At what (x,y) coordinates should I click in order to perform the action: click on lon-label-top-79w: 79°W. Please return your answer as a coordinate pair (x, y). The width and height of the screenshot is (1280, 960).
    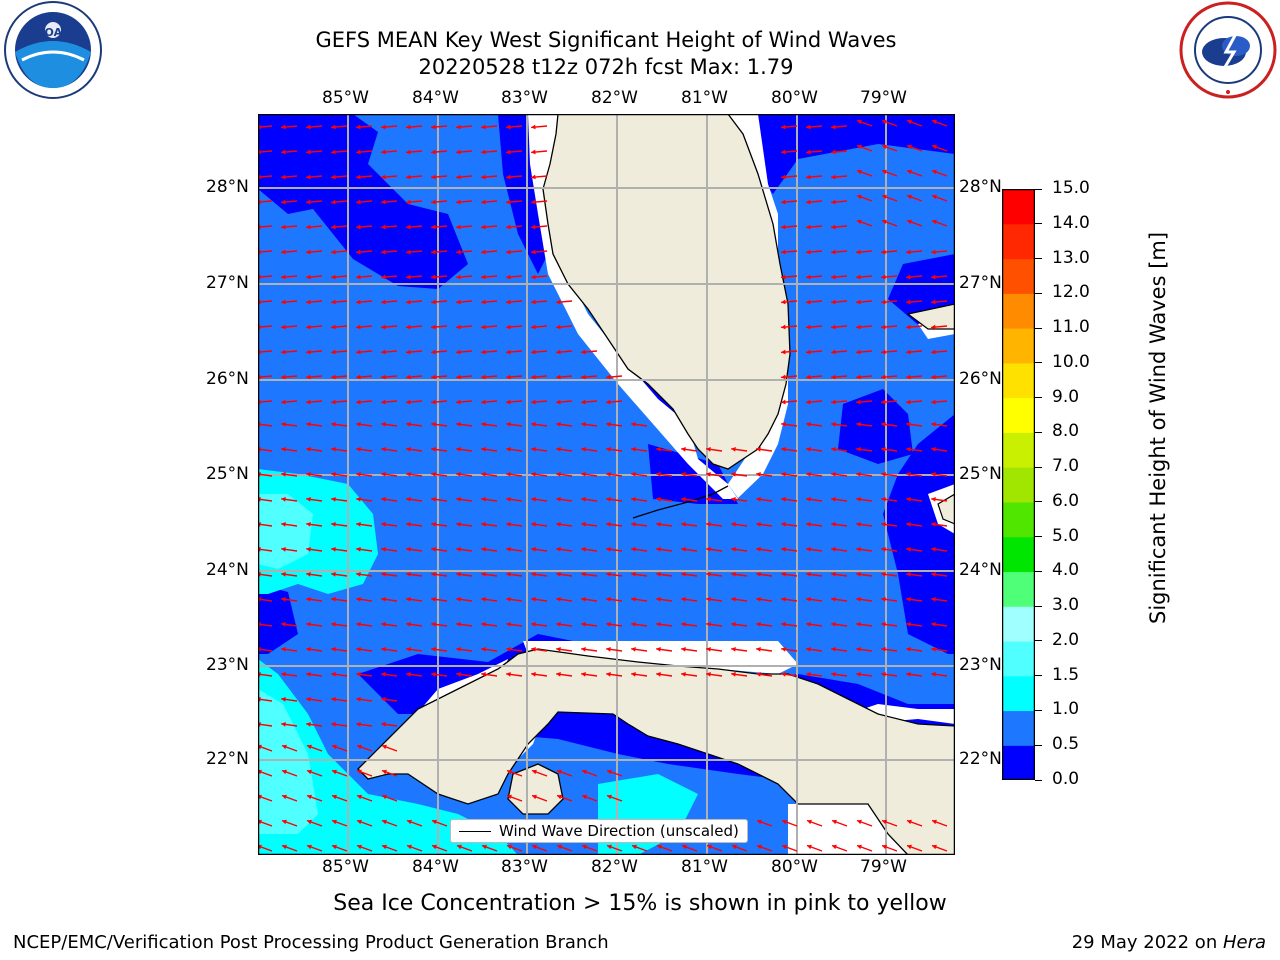
    Looking at the image, I should click on (883, 98).